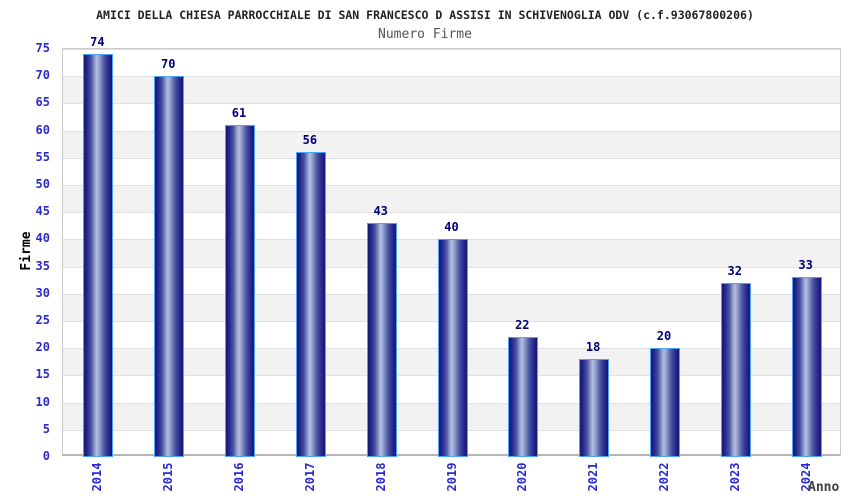  What do you see at coordinates (42, 374) in the screenshot?
I see `y-tick-label: 15` at bounding box center [42, 374].